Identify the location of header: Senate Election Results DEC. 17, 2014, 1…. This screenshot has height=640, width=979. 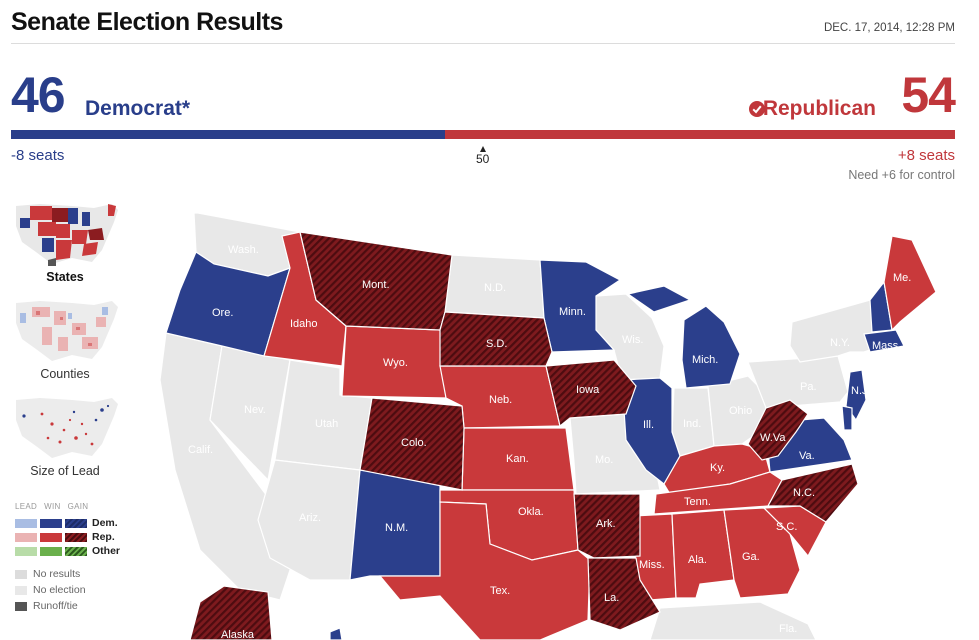
(483, 26).